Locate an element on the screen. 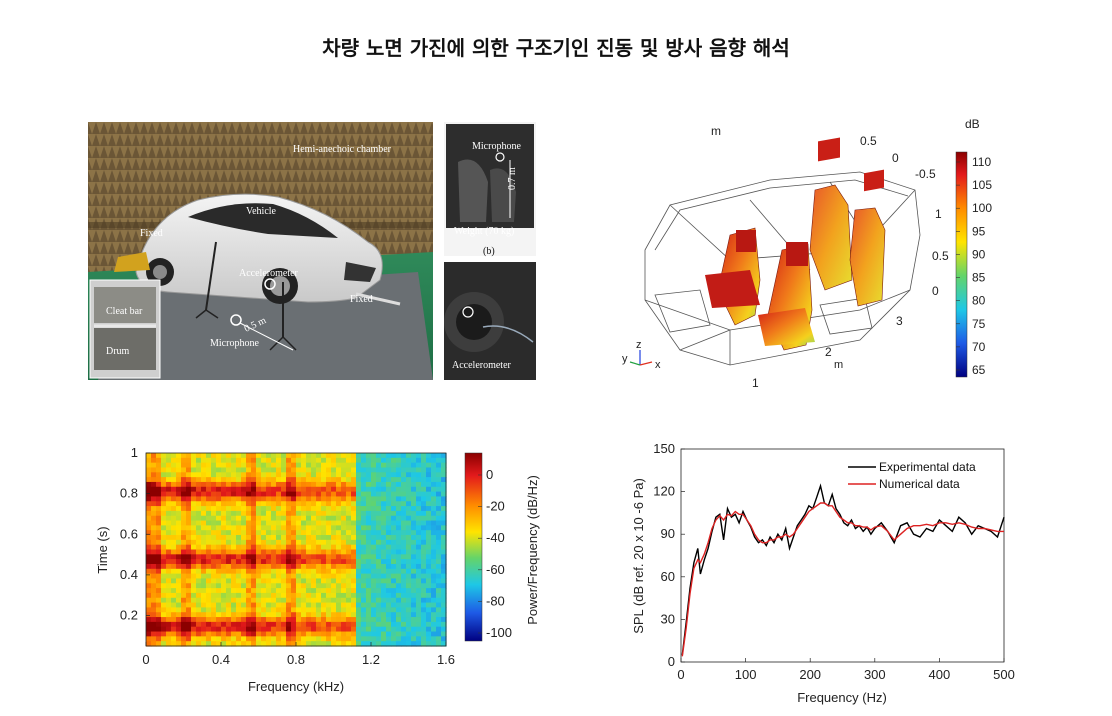  spl-x-tick: 0 is located at coordinates (680, 674).